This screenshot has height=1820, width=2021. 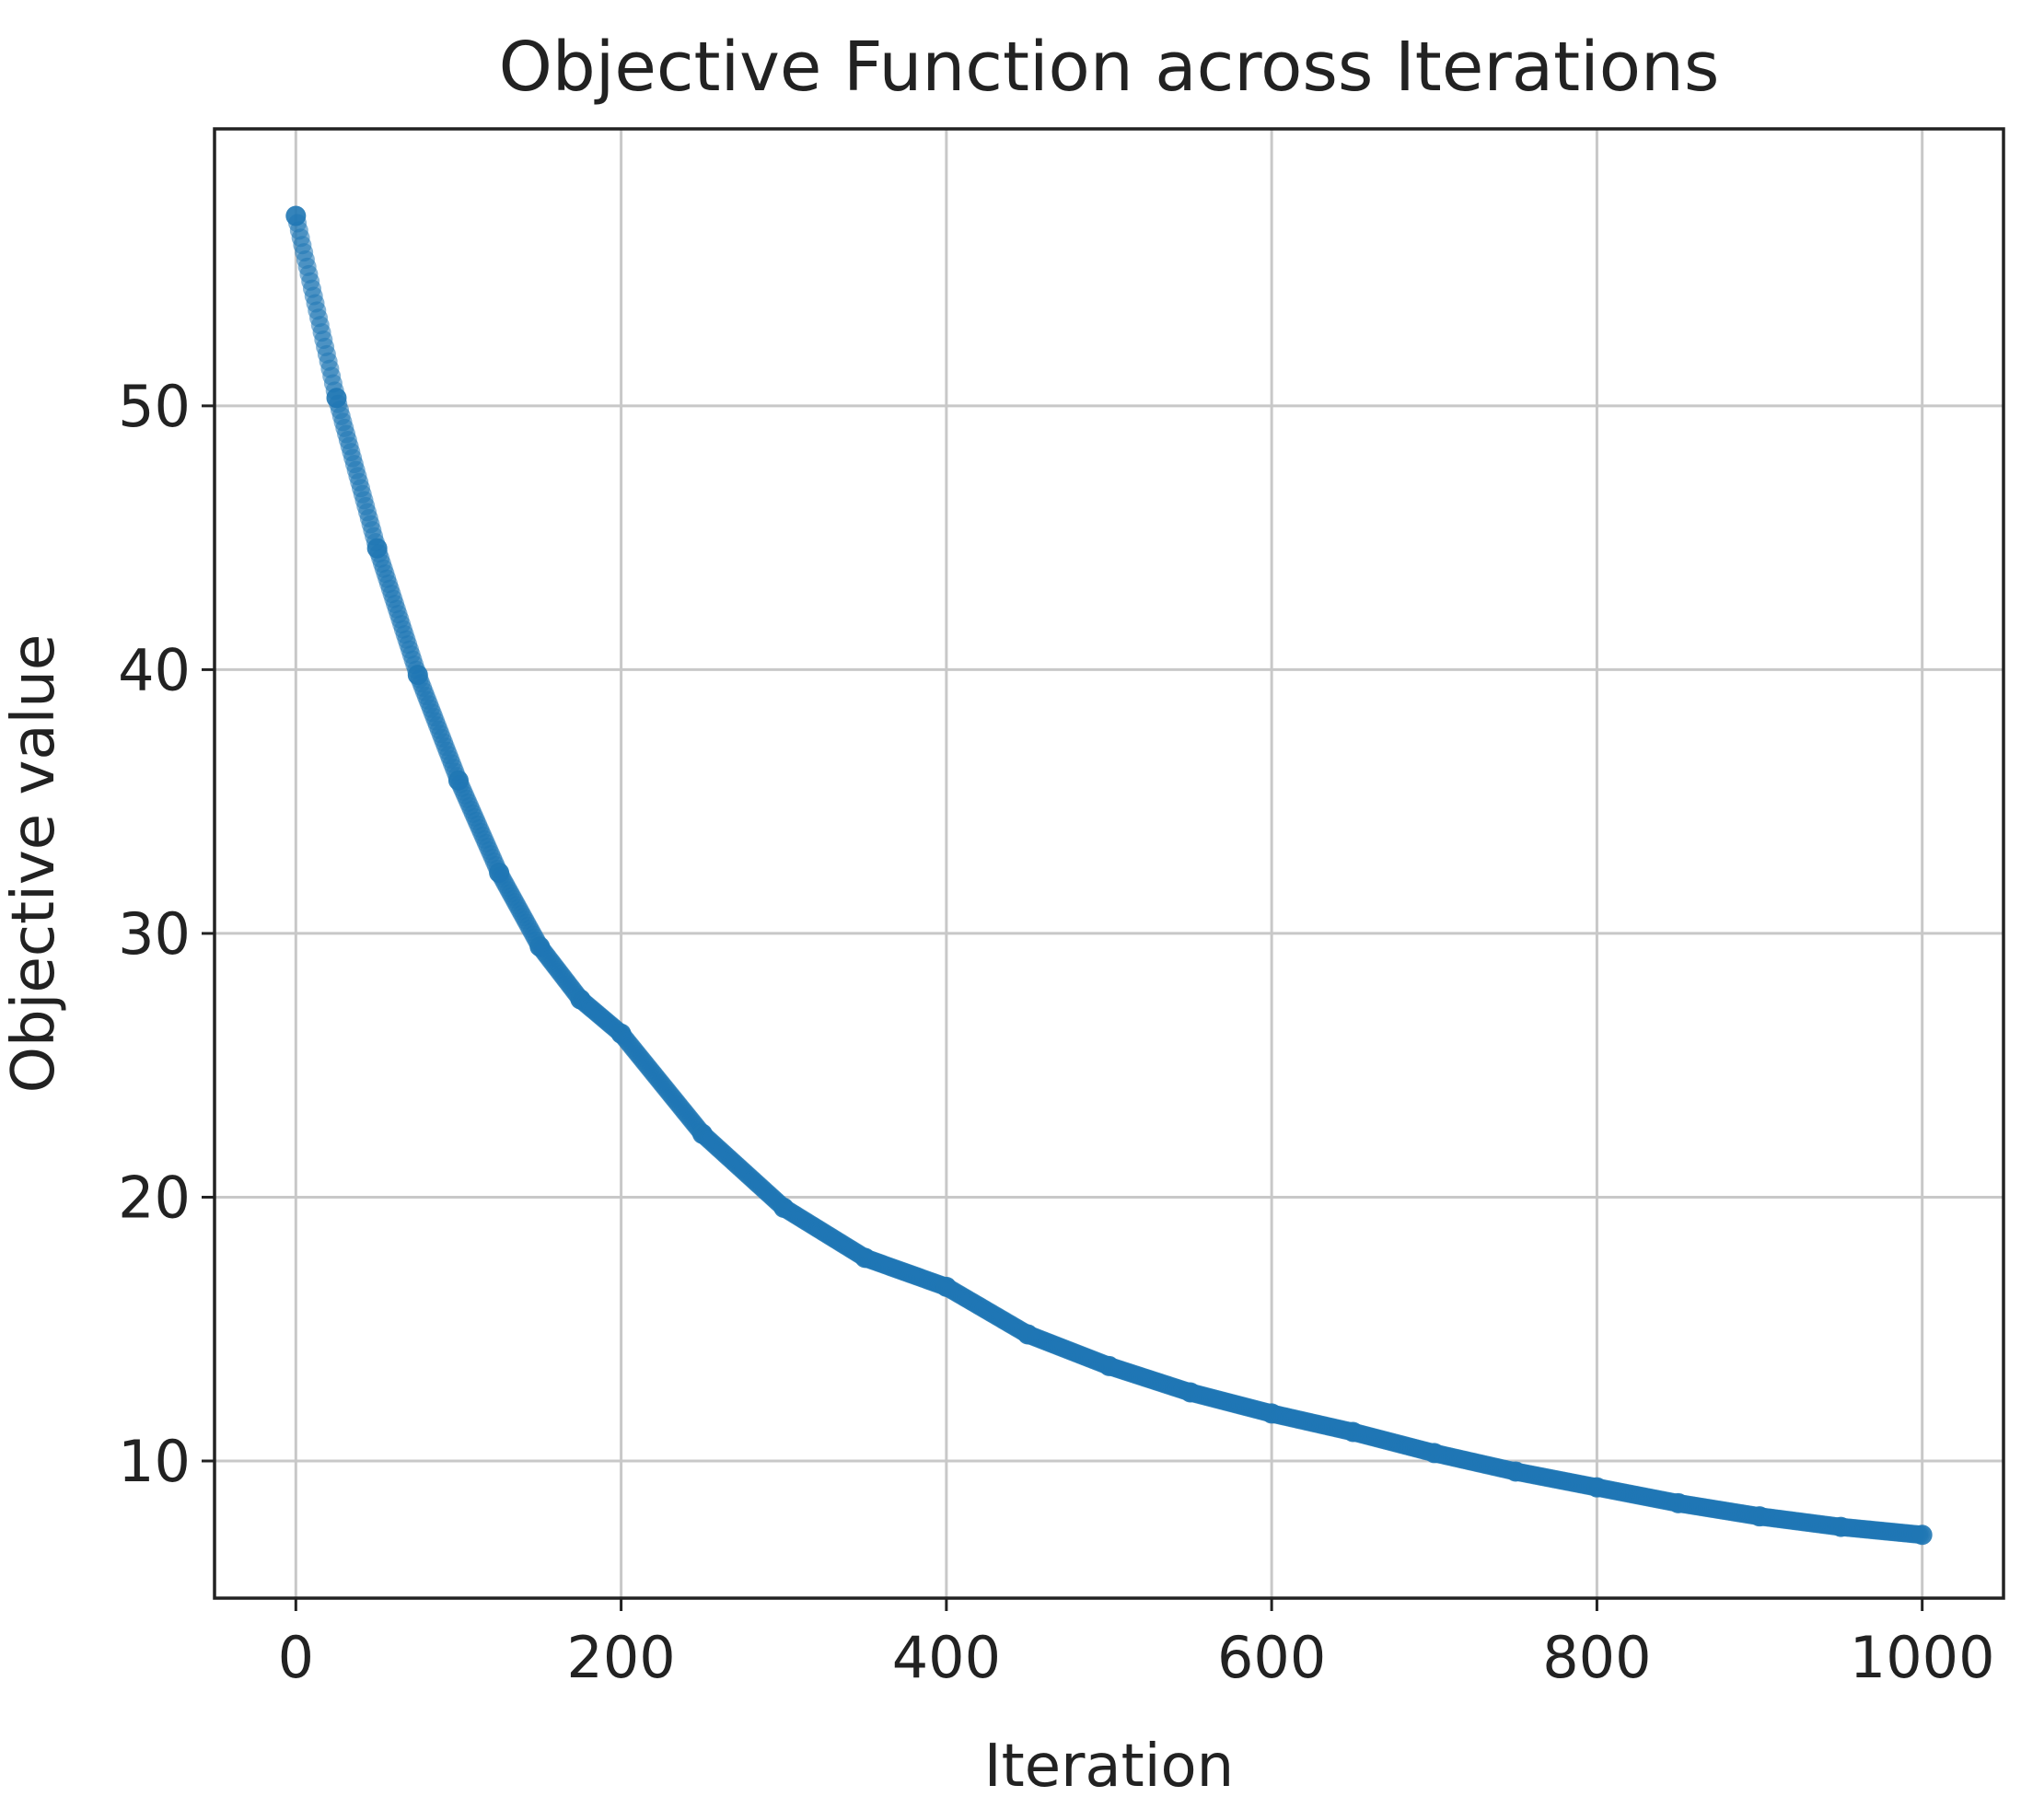 I want to click on x-tick-label: 200, so click(x=621, y=1657).